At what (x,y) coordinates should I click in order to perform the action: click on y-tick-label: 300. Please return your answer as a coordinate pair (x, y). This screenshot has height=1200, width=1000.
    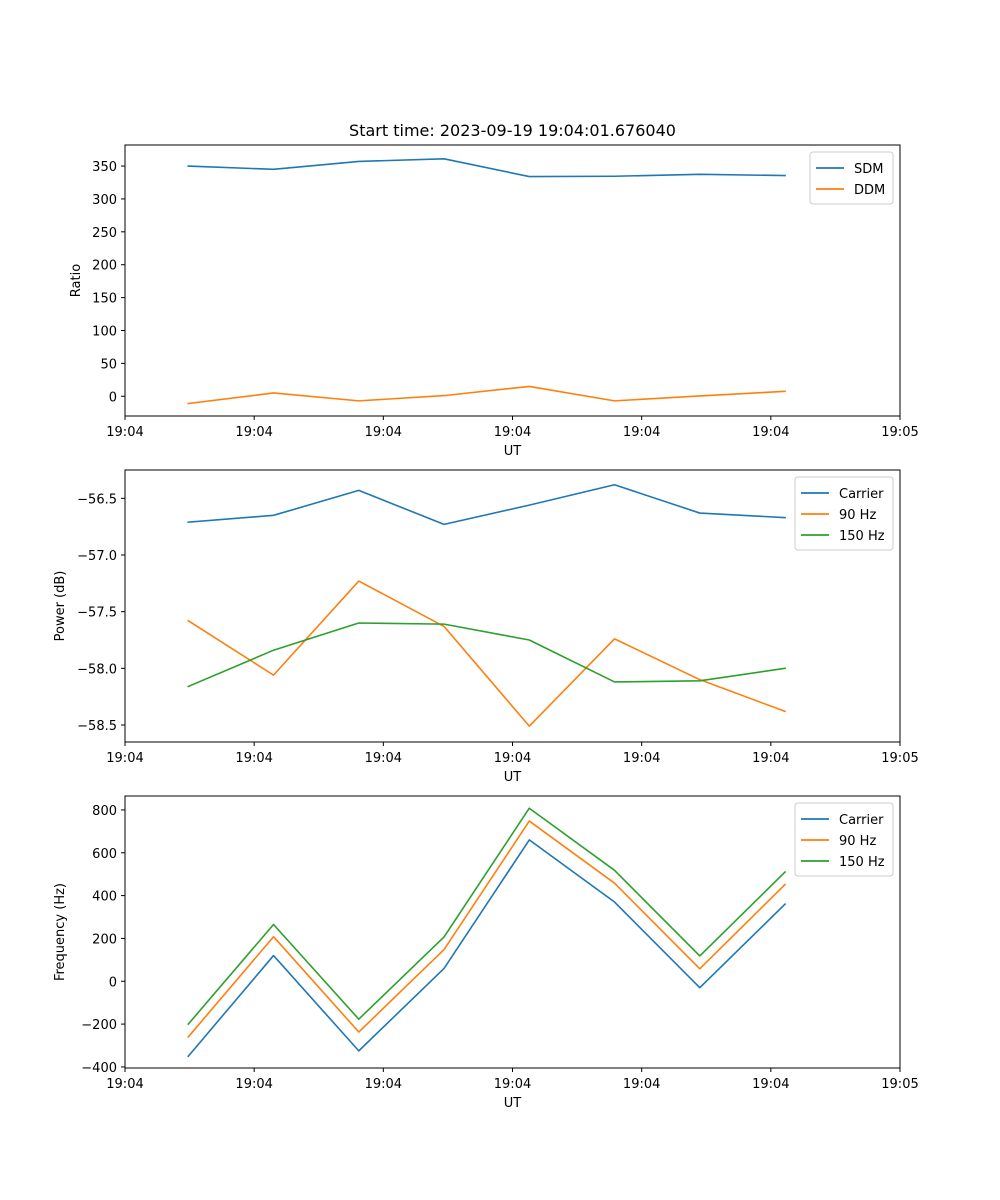
    Looking at the image, I should click on (104, 200).